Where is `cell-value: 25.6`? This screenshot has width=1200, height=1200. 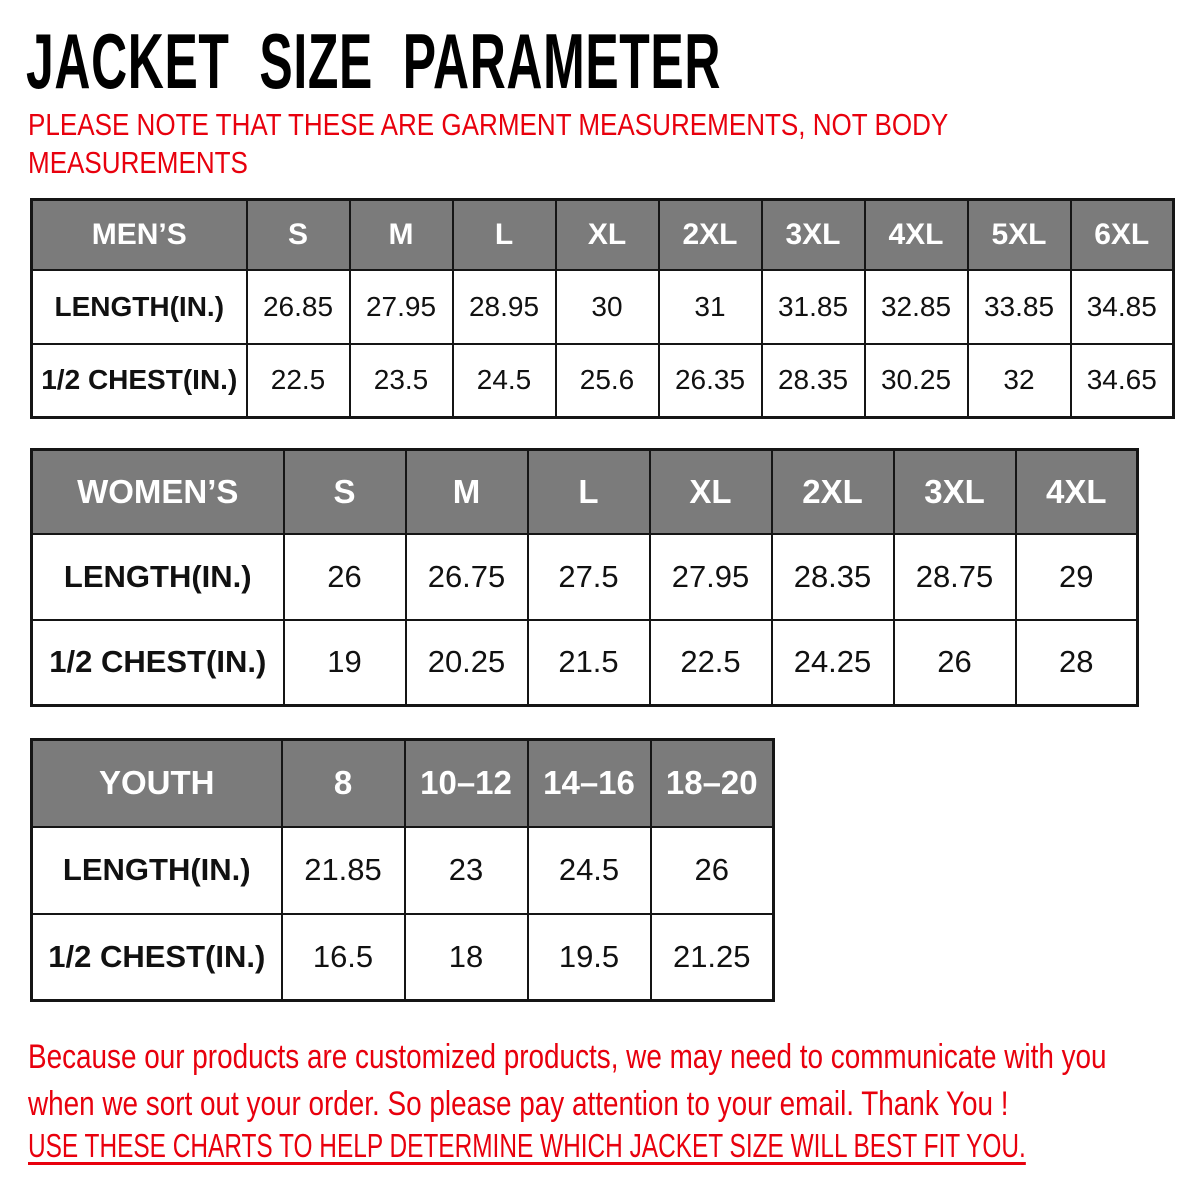 cell-value: 25.6 is located at coordinates (607, 380).